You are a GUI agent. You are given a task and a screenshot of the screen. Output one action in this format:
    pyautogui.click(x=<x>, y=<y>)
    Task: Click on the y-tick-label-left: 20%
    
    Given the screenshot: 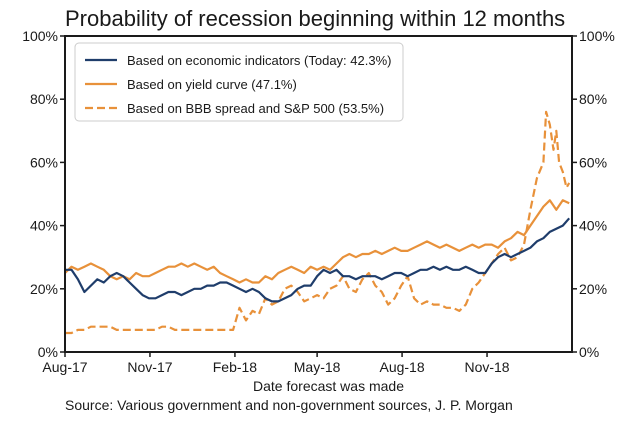 What is the action you would take?
    pyautogui.click(x=44, y=289)
    